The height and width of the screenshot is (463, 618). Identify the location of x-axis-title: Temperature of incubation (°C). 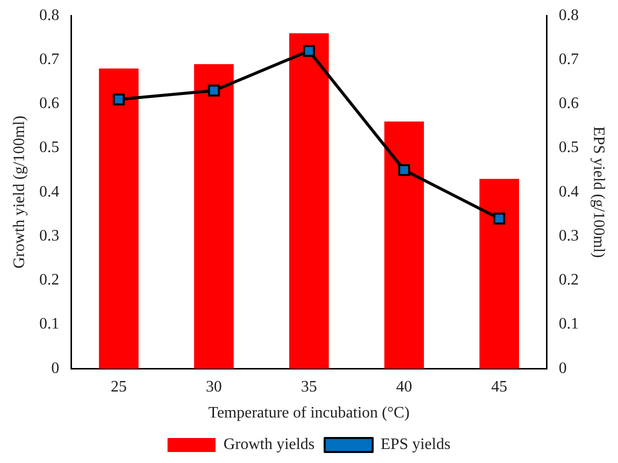
(309, 413).